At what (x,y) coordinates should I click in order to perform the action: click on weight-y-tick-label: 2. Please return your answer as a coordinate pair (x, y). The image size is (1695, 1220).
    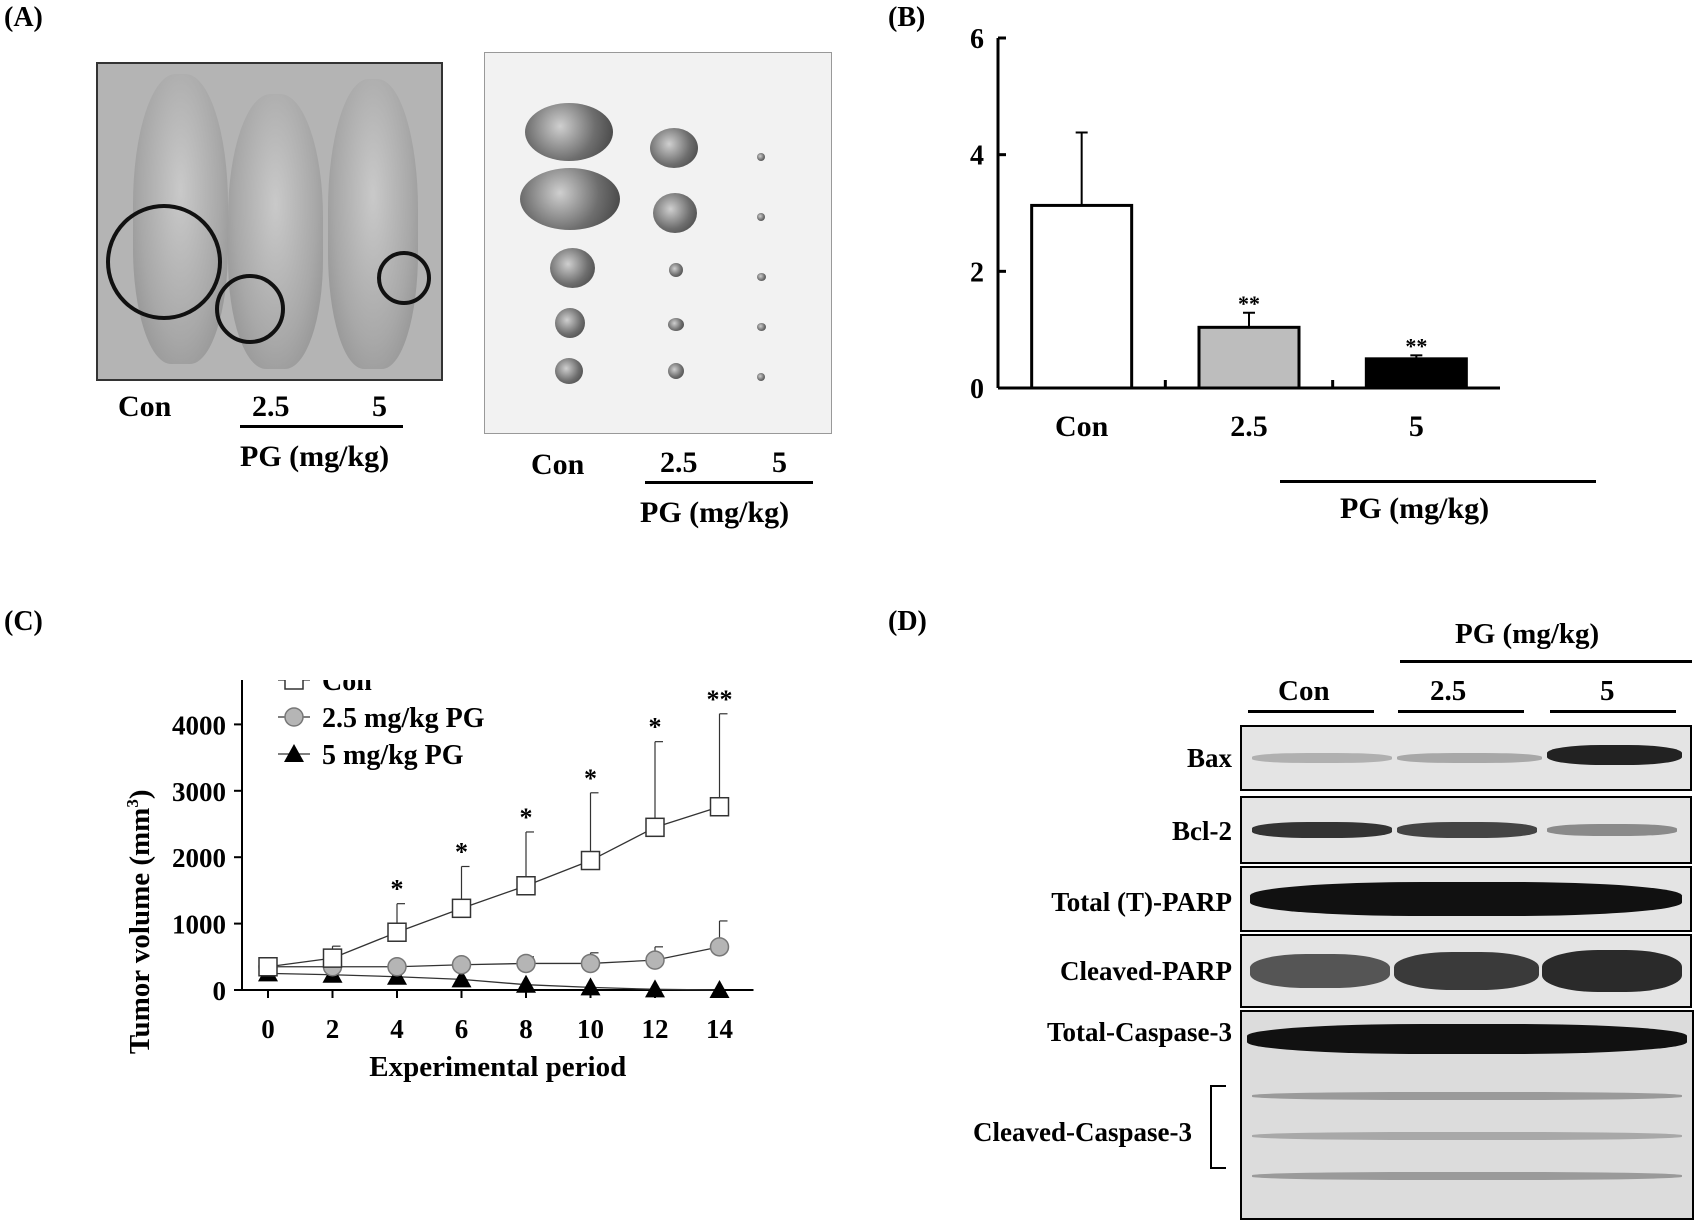
    Looking at the image, I should click on (977, 272).